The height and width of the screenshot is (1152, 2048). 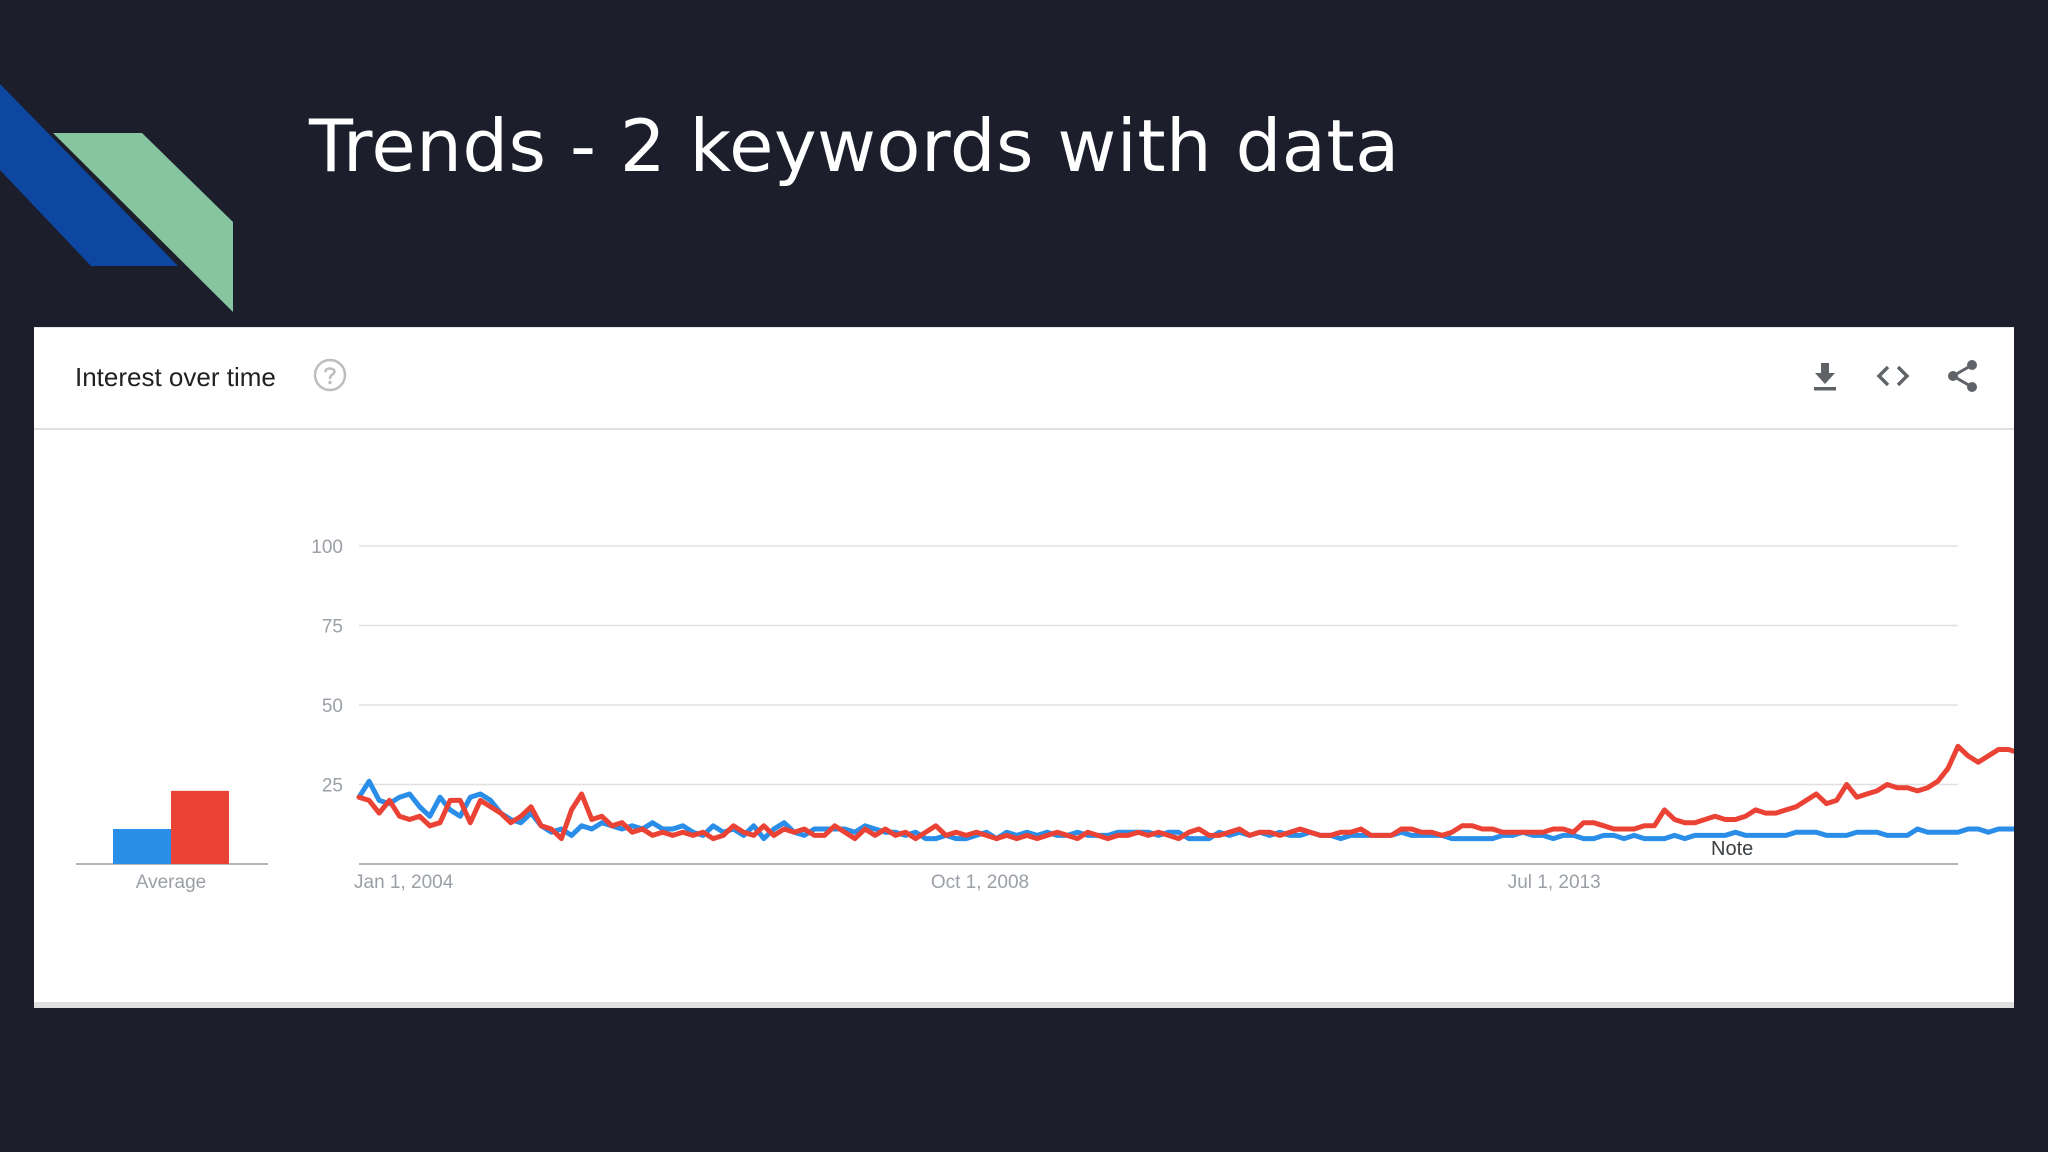 I want to click on decorative-stripes, so click(x=116, y=198).